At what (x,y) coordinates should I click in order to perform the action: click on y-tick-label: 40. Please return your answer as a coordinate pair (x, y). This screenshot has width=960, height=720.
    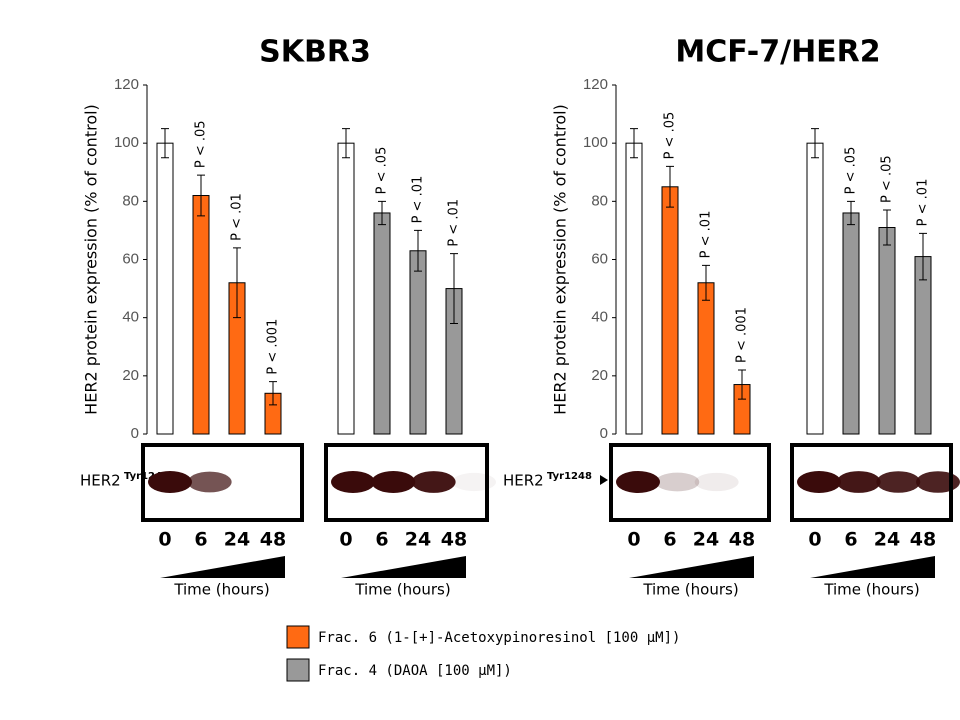
    Looking at the image, I should click on (130, 317).